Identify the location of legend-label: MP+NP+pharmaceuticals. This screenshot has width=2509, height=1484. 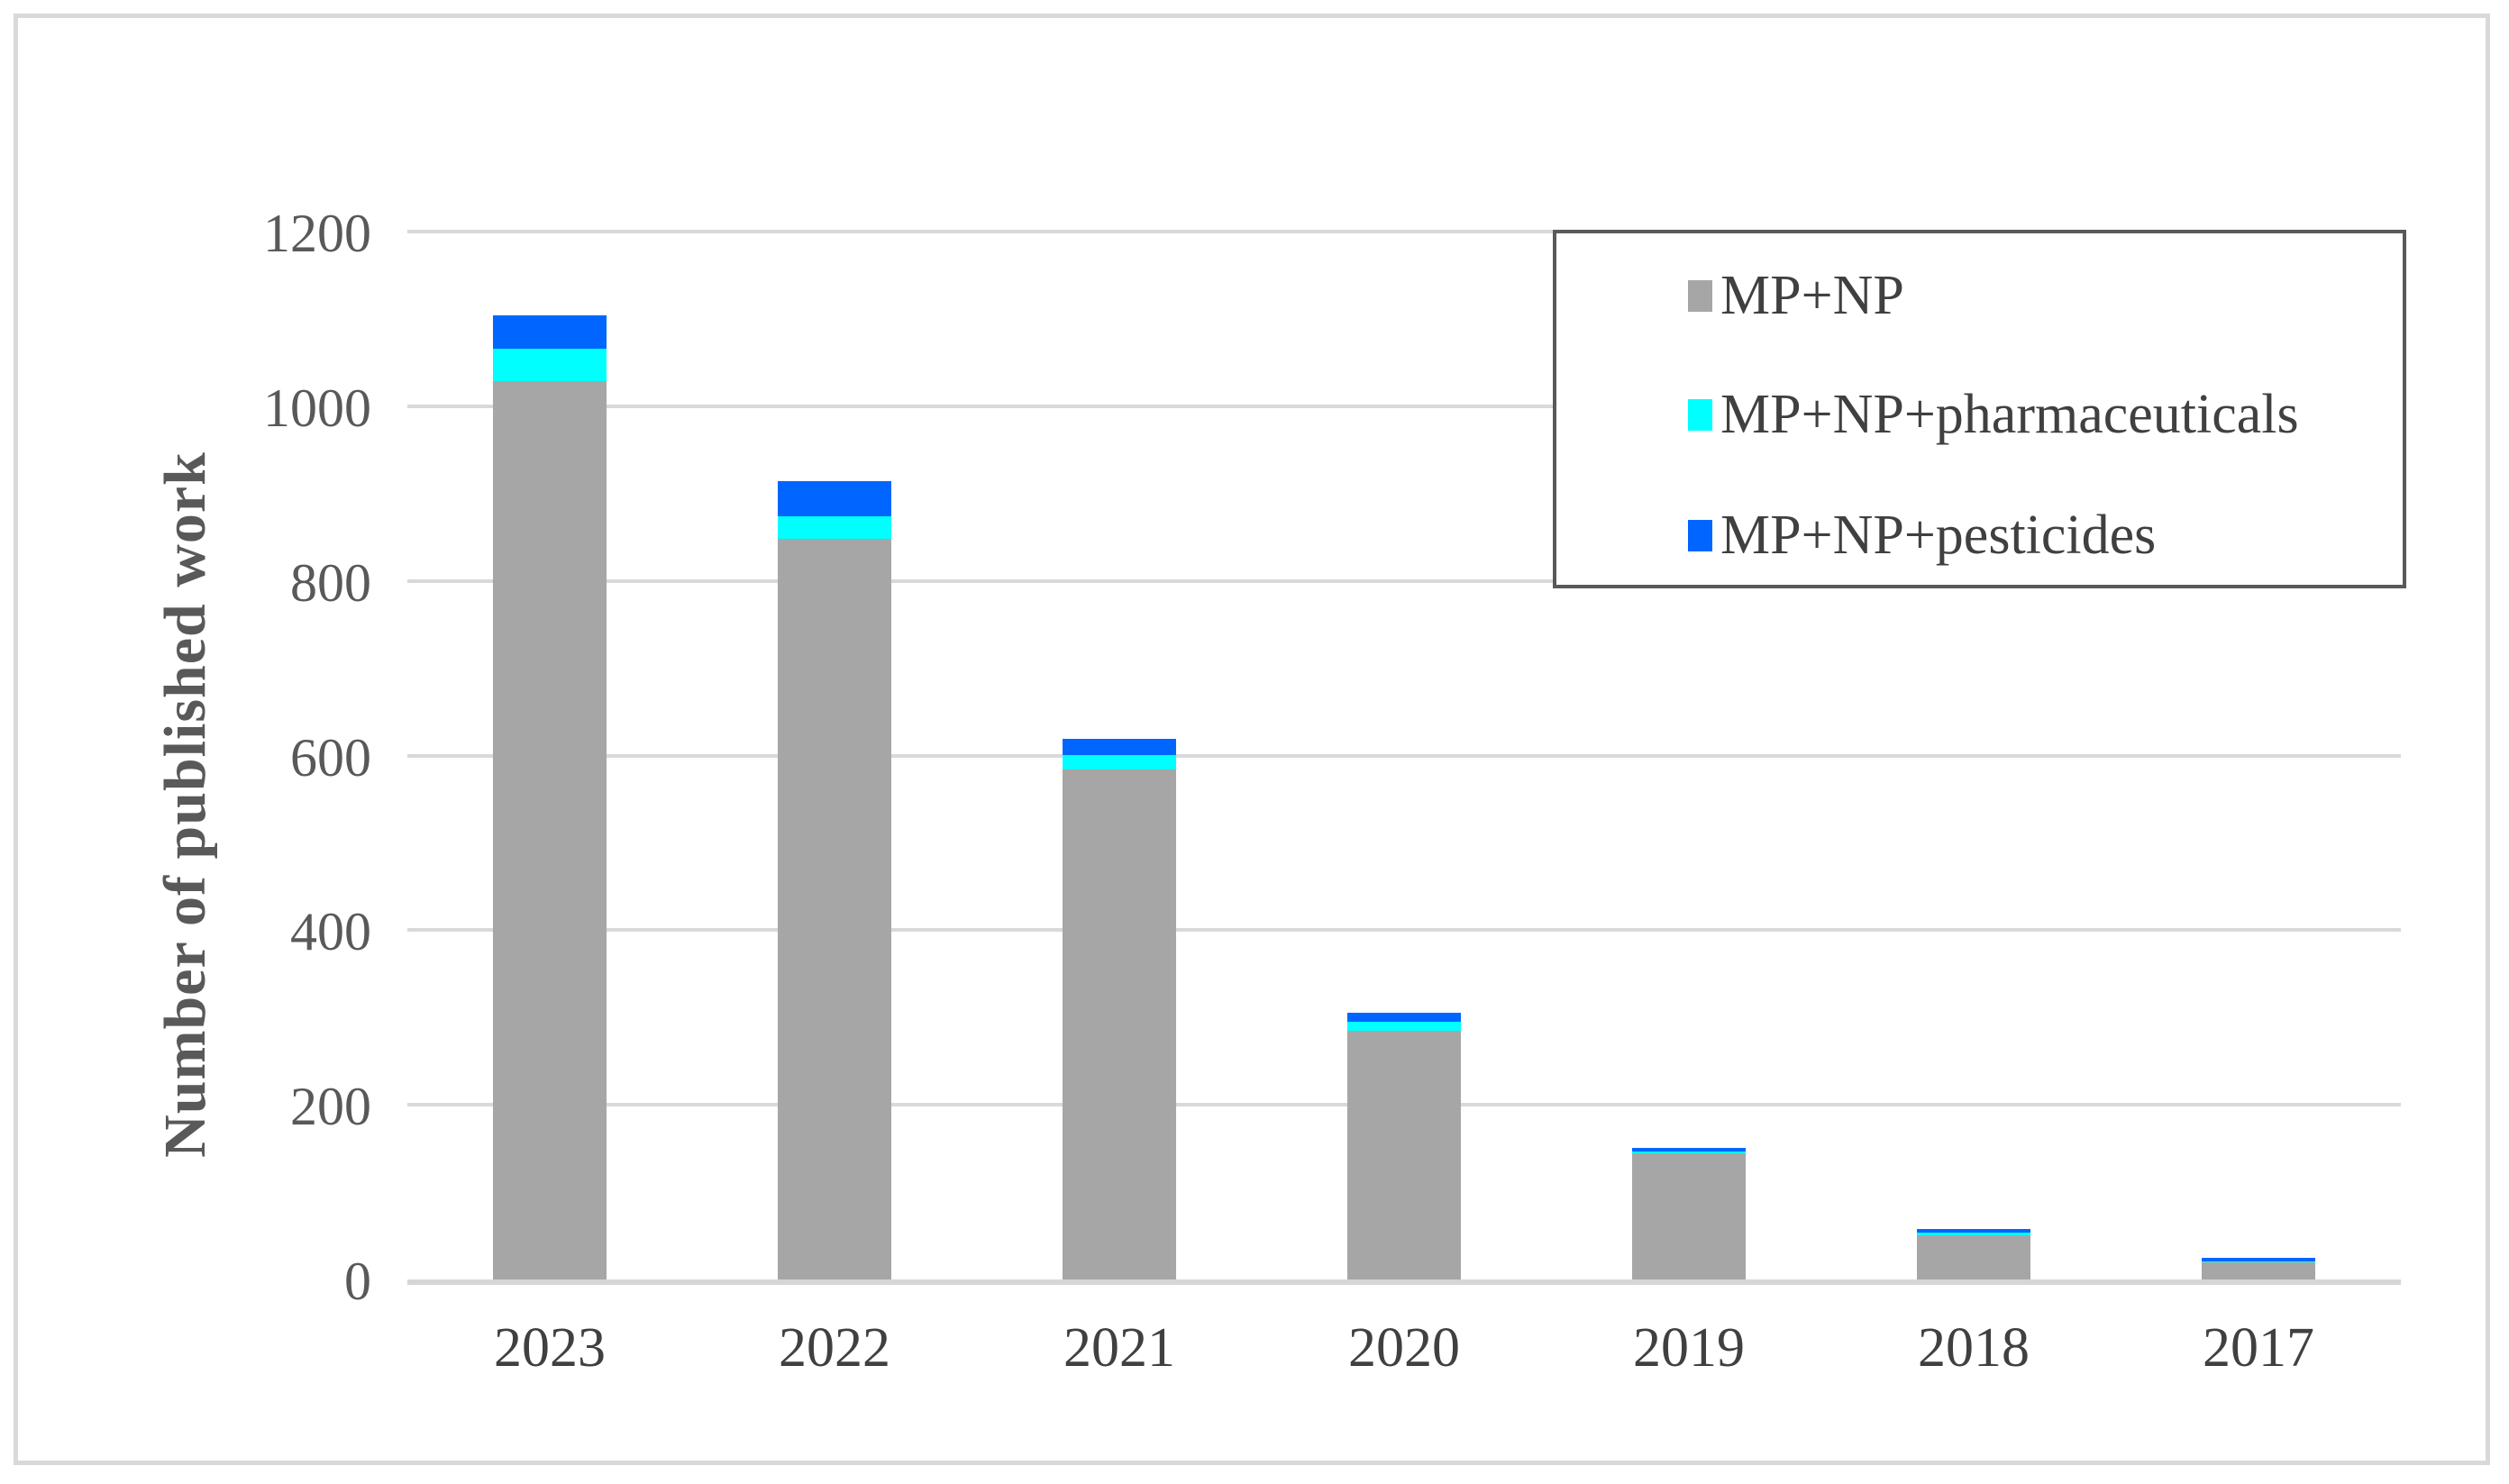
(2010, 414).